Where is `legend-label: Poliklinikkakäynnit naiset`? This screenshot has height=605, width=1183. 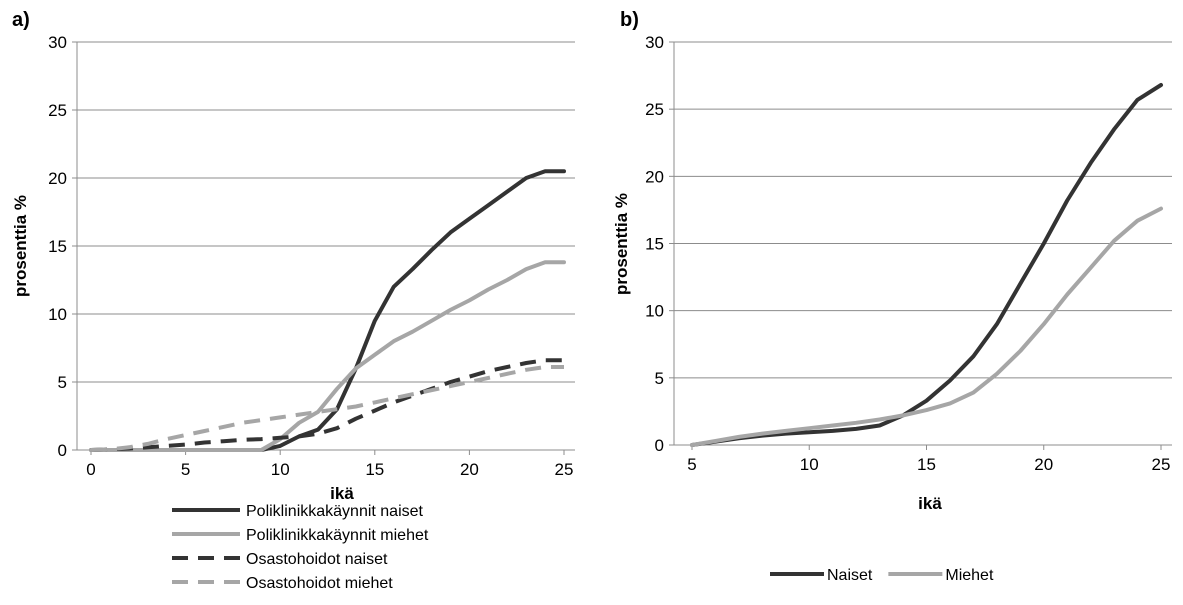
legend-label: Poliklinikkakäynnit naiset is located at coordinates (335, 511).